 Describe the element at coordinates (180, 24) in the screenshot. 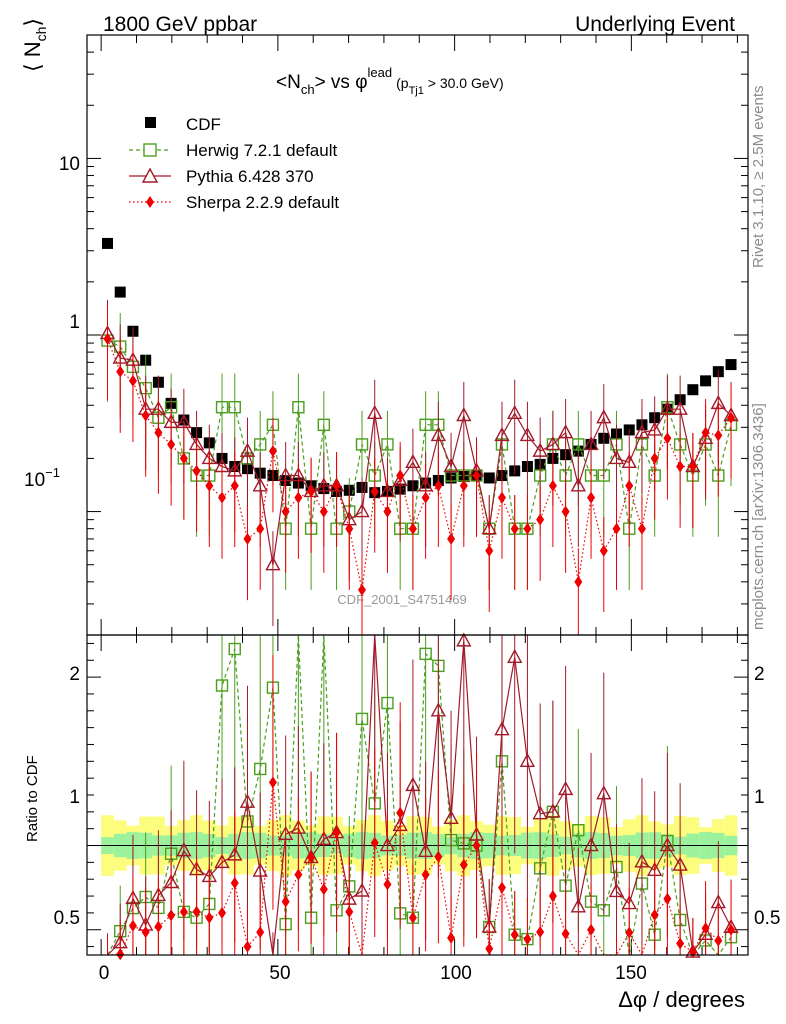

I see `header-left: 1800 GeV ppbar` at that location.